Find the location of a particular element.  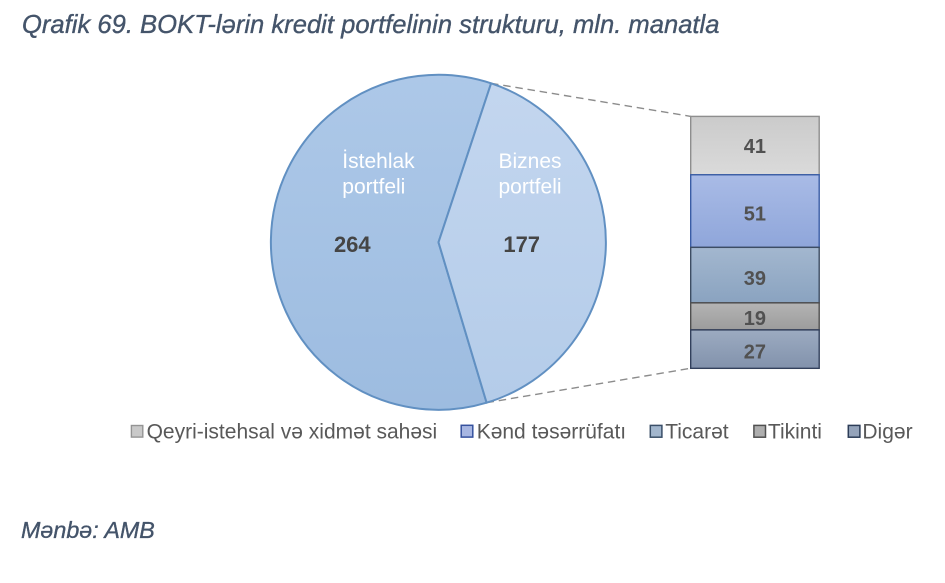

svg-text: 264 is located at coordinates (352, 244).